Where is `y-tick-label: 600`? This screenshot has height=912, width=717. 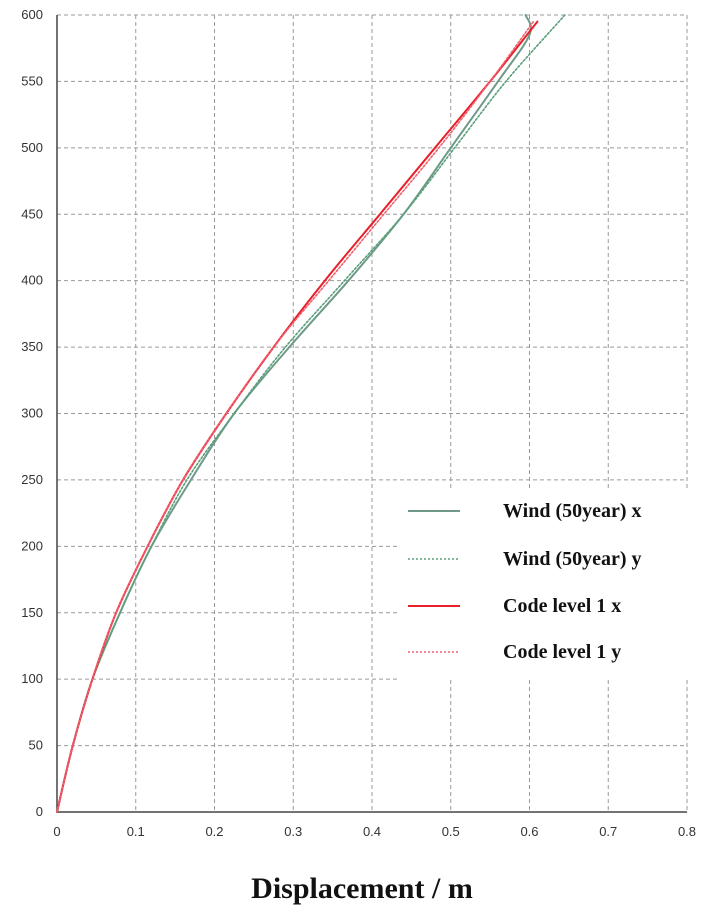 y-tick-label: 600 is located at coordinates (32, 14).